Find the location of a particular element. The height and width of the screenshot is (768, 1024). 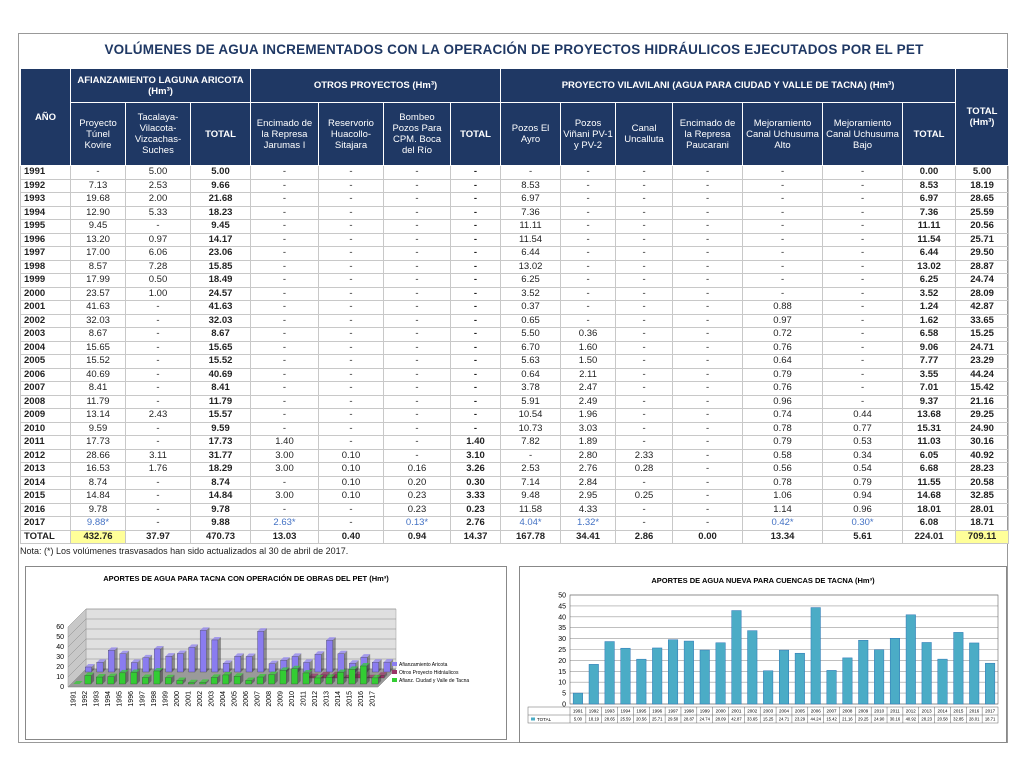

table-cell: 40.69 is located at coordinates (98, 374).